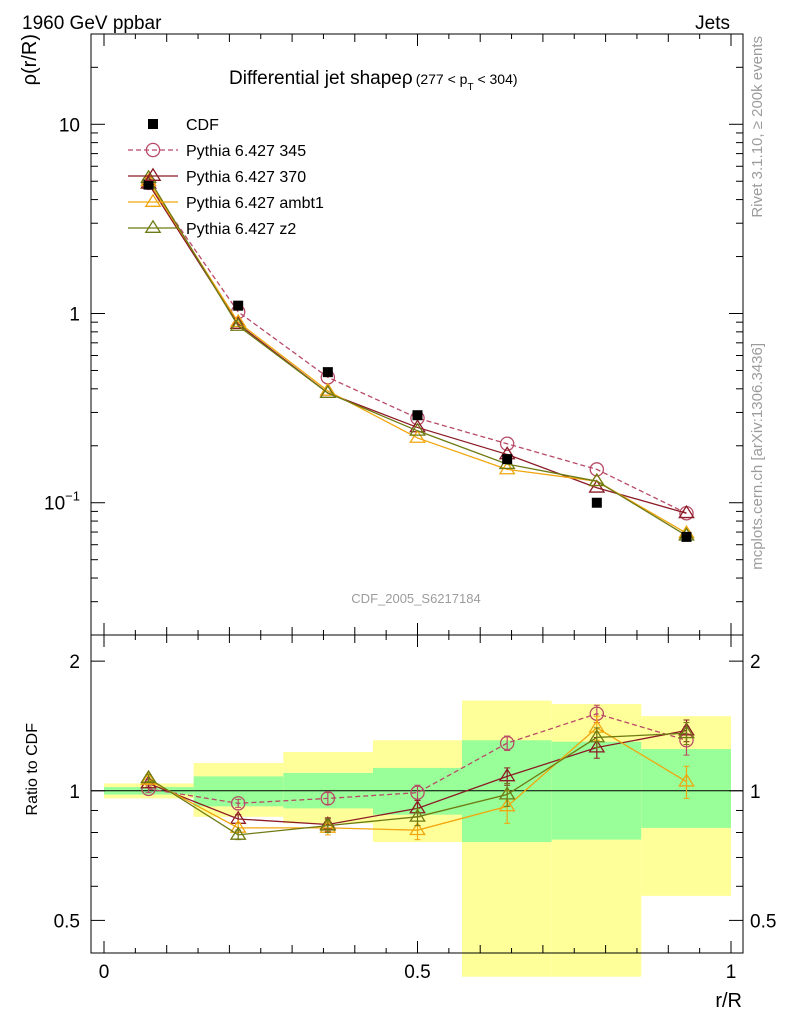 This screenshot has height=1024, width=786. I want to click on ratio-y-tick-label-left: 2, so click(74, 662).